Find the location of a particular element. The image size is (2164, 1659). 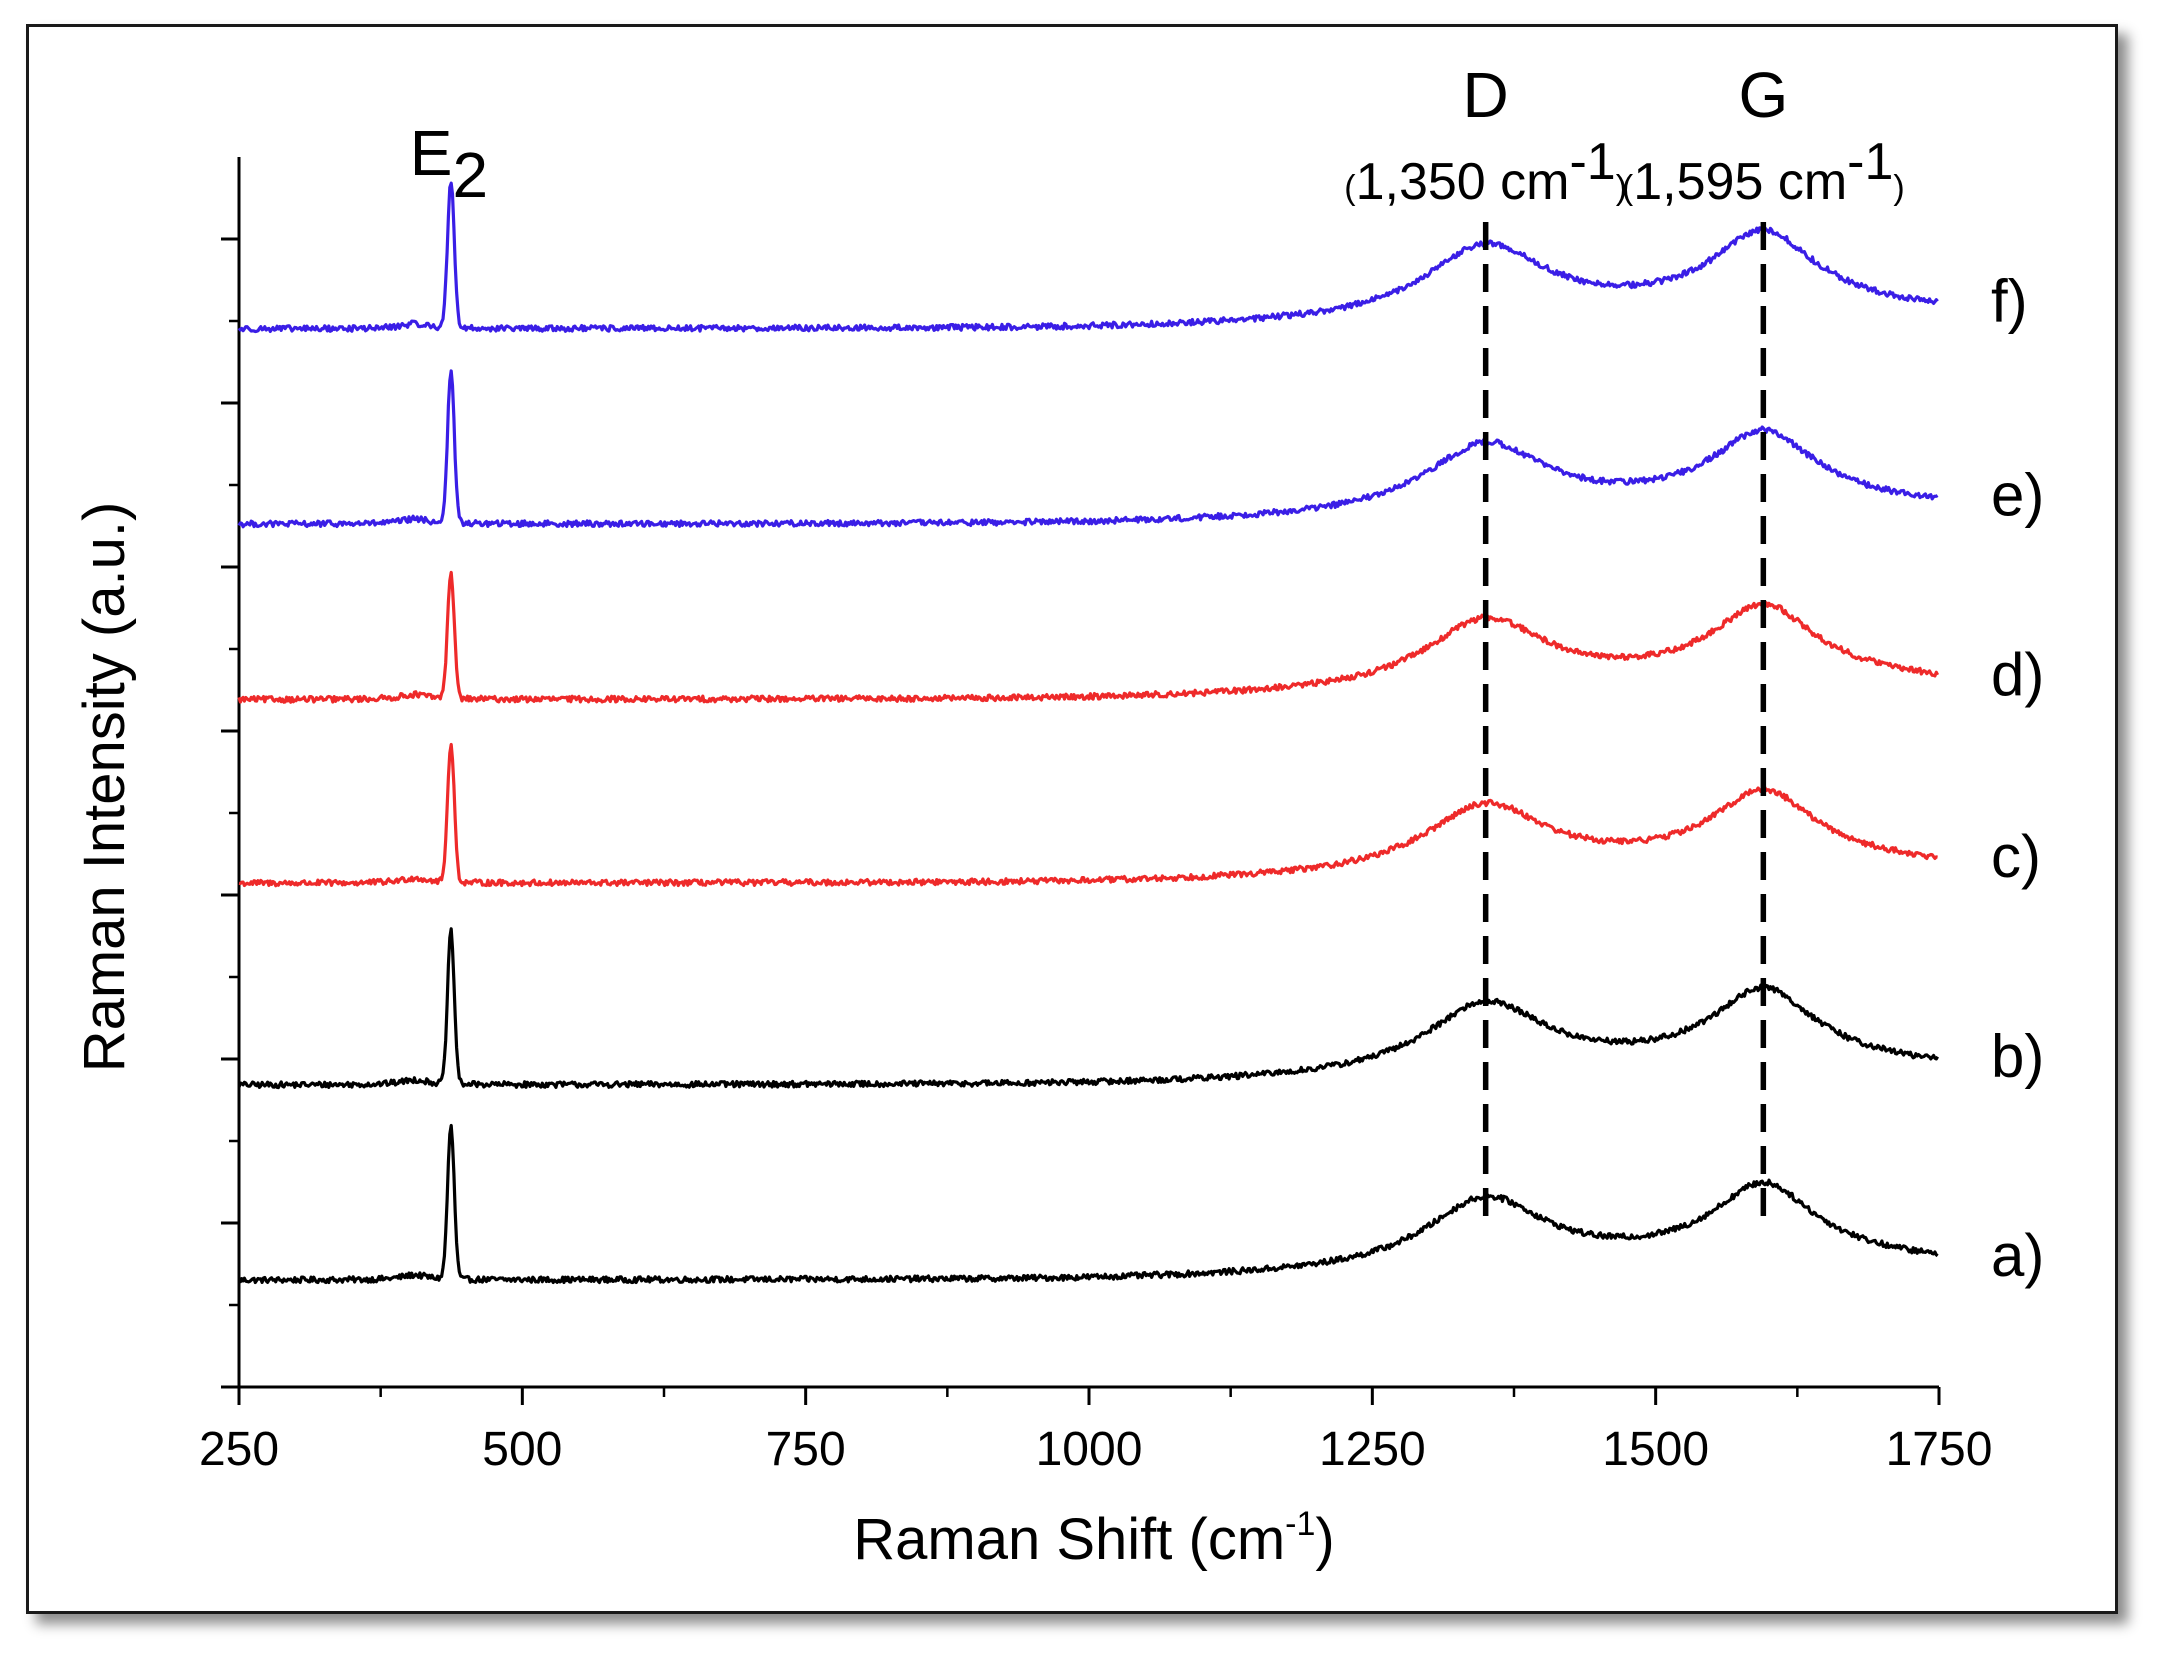

y-axis-title: Raman Intensity (a.u.) is located at coordinates (104, 787).